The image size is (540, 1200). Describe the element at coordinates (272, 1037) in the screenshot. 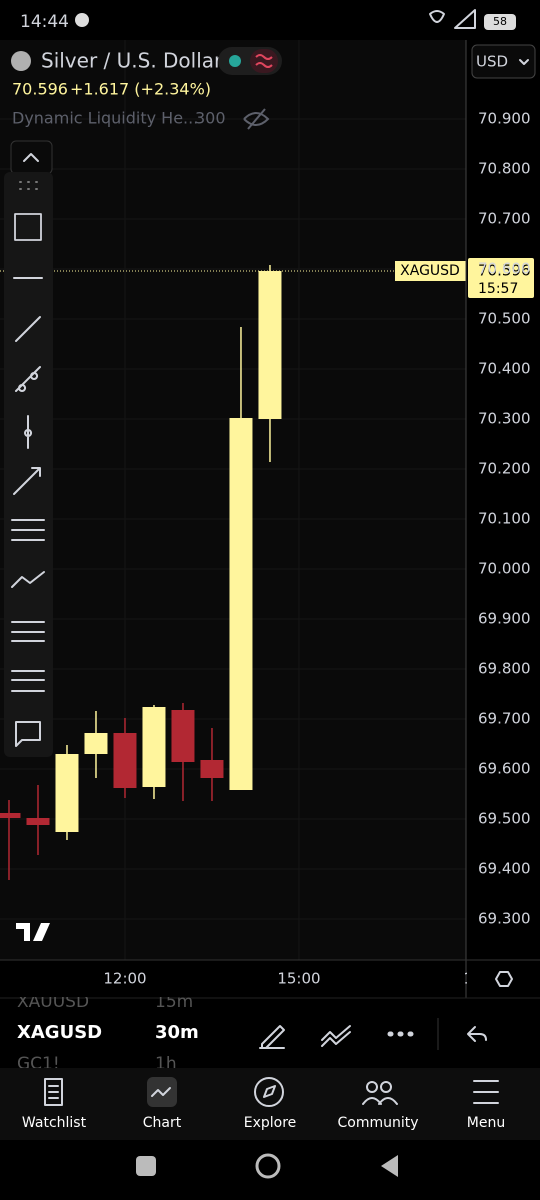

I see `draw-icon` at that location.